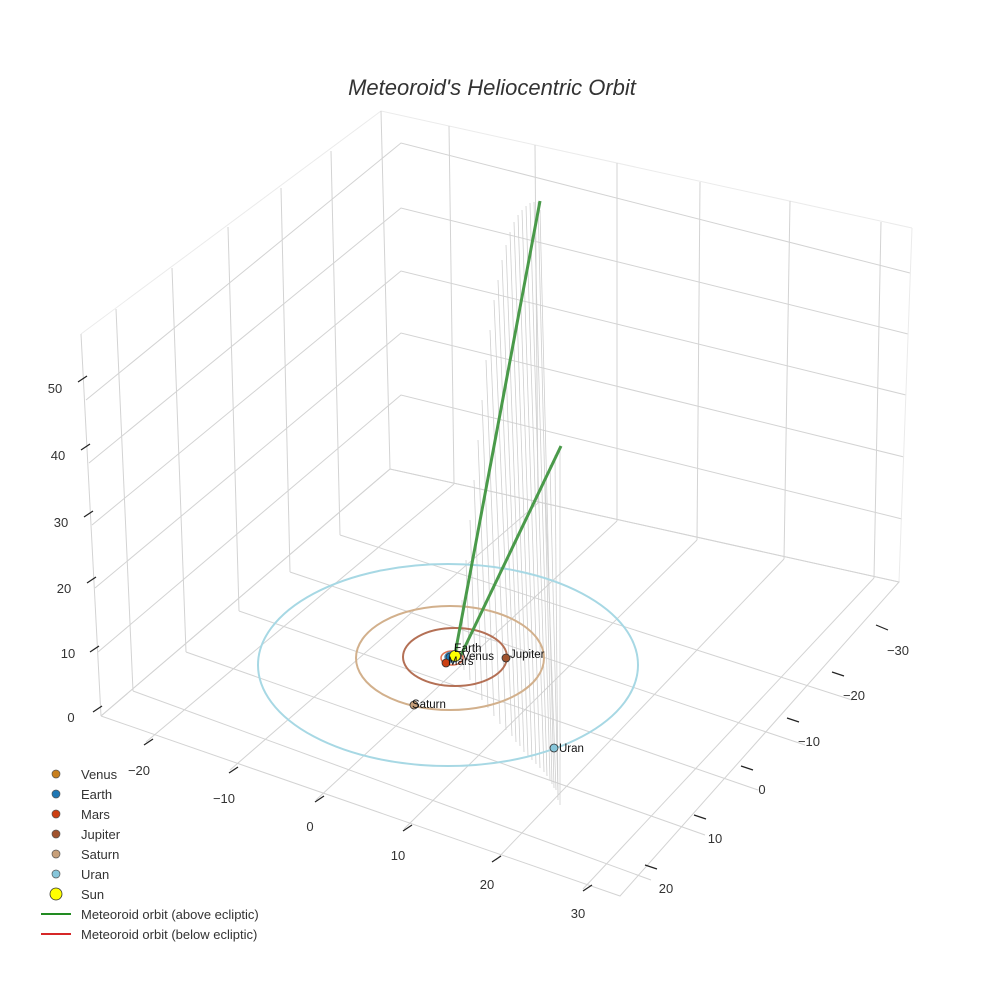 Image resolution: width=984 pixels, height=984 pixels. Describe the element at coordinates (90, 544) in the screenshot. I see `z-axis-ticks` at that location.